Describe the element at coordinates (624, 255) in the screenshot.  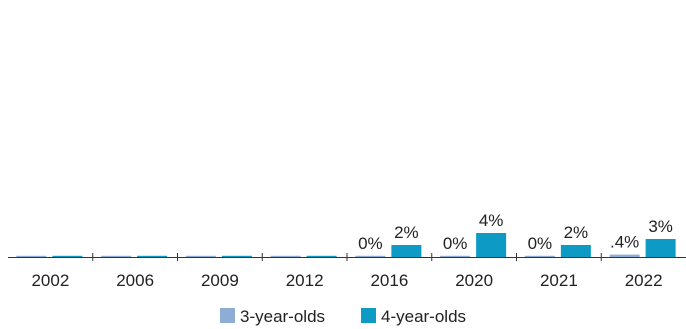
I see `bar-3-year-olds-2022` at that location.